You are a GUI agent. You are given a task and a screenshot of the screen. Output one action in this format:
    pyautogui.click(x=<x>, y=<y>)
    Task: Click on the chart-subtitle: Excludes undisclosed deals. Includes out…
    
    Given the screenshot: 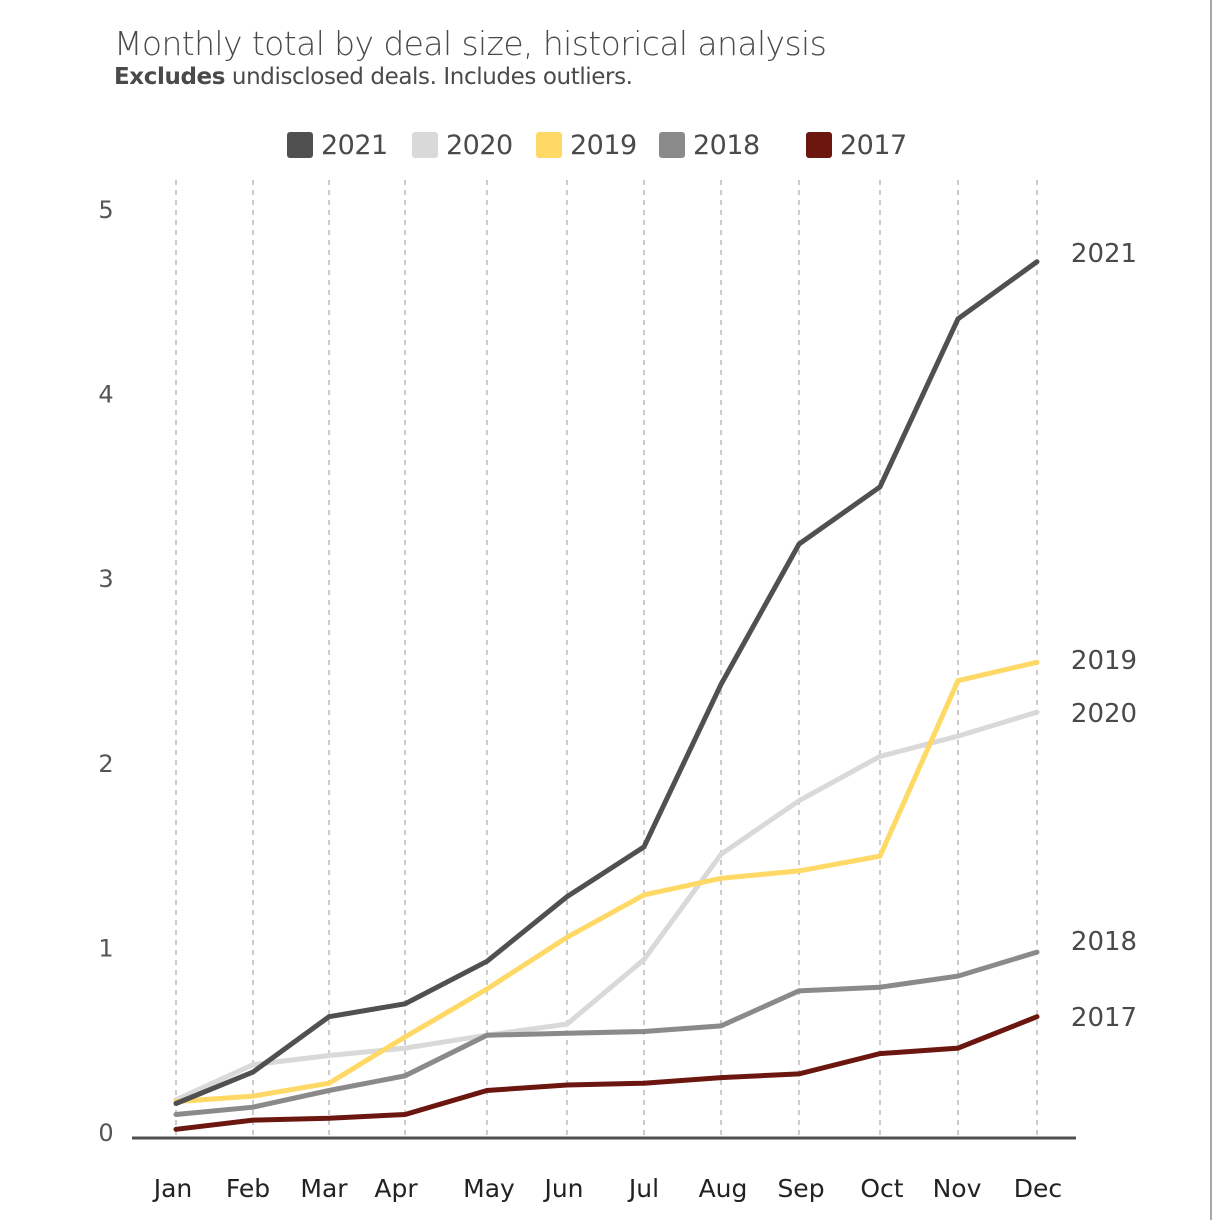 What is the action you would take?
    pyautogui.click(x=373, y=77)
    